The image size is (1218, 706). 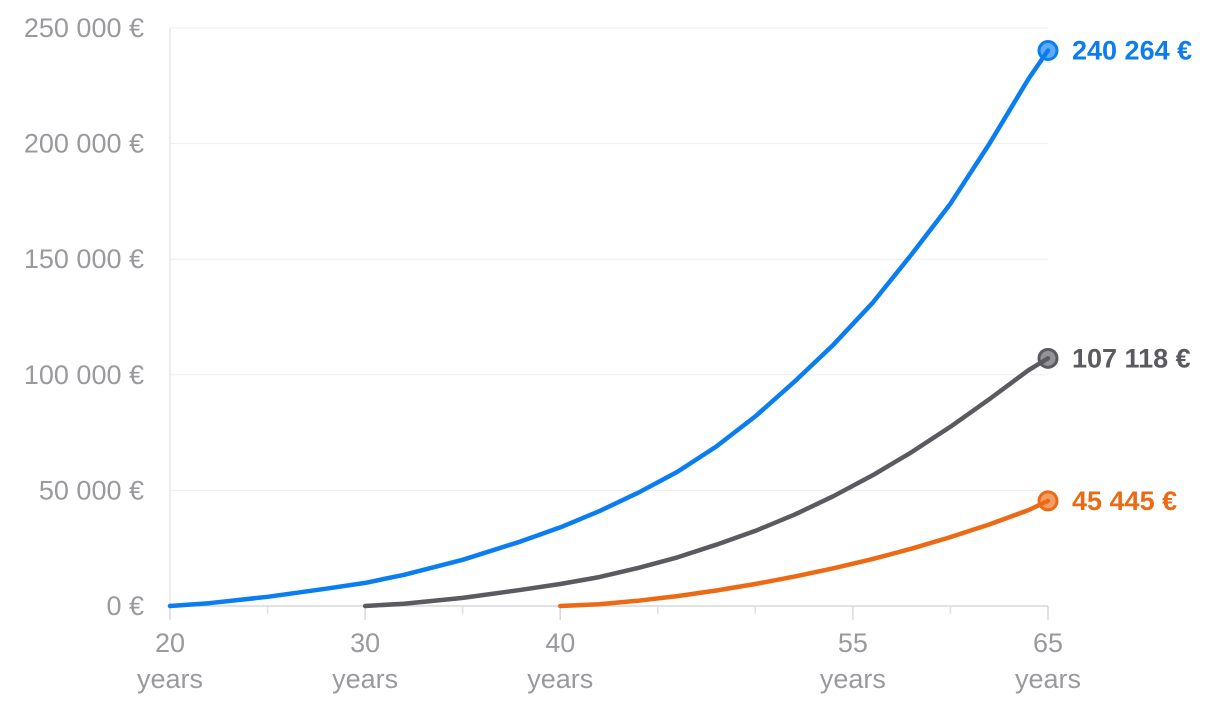 What do you see at coordinates (84, 259) in the screenshot?
I see `y-tick-label: 150 000 €` at bounding box center [84, 259].